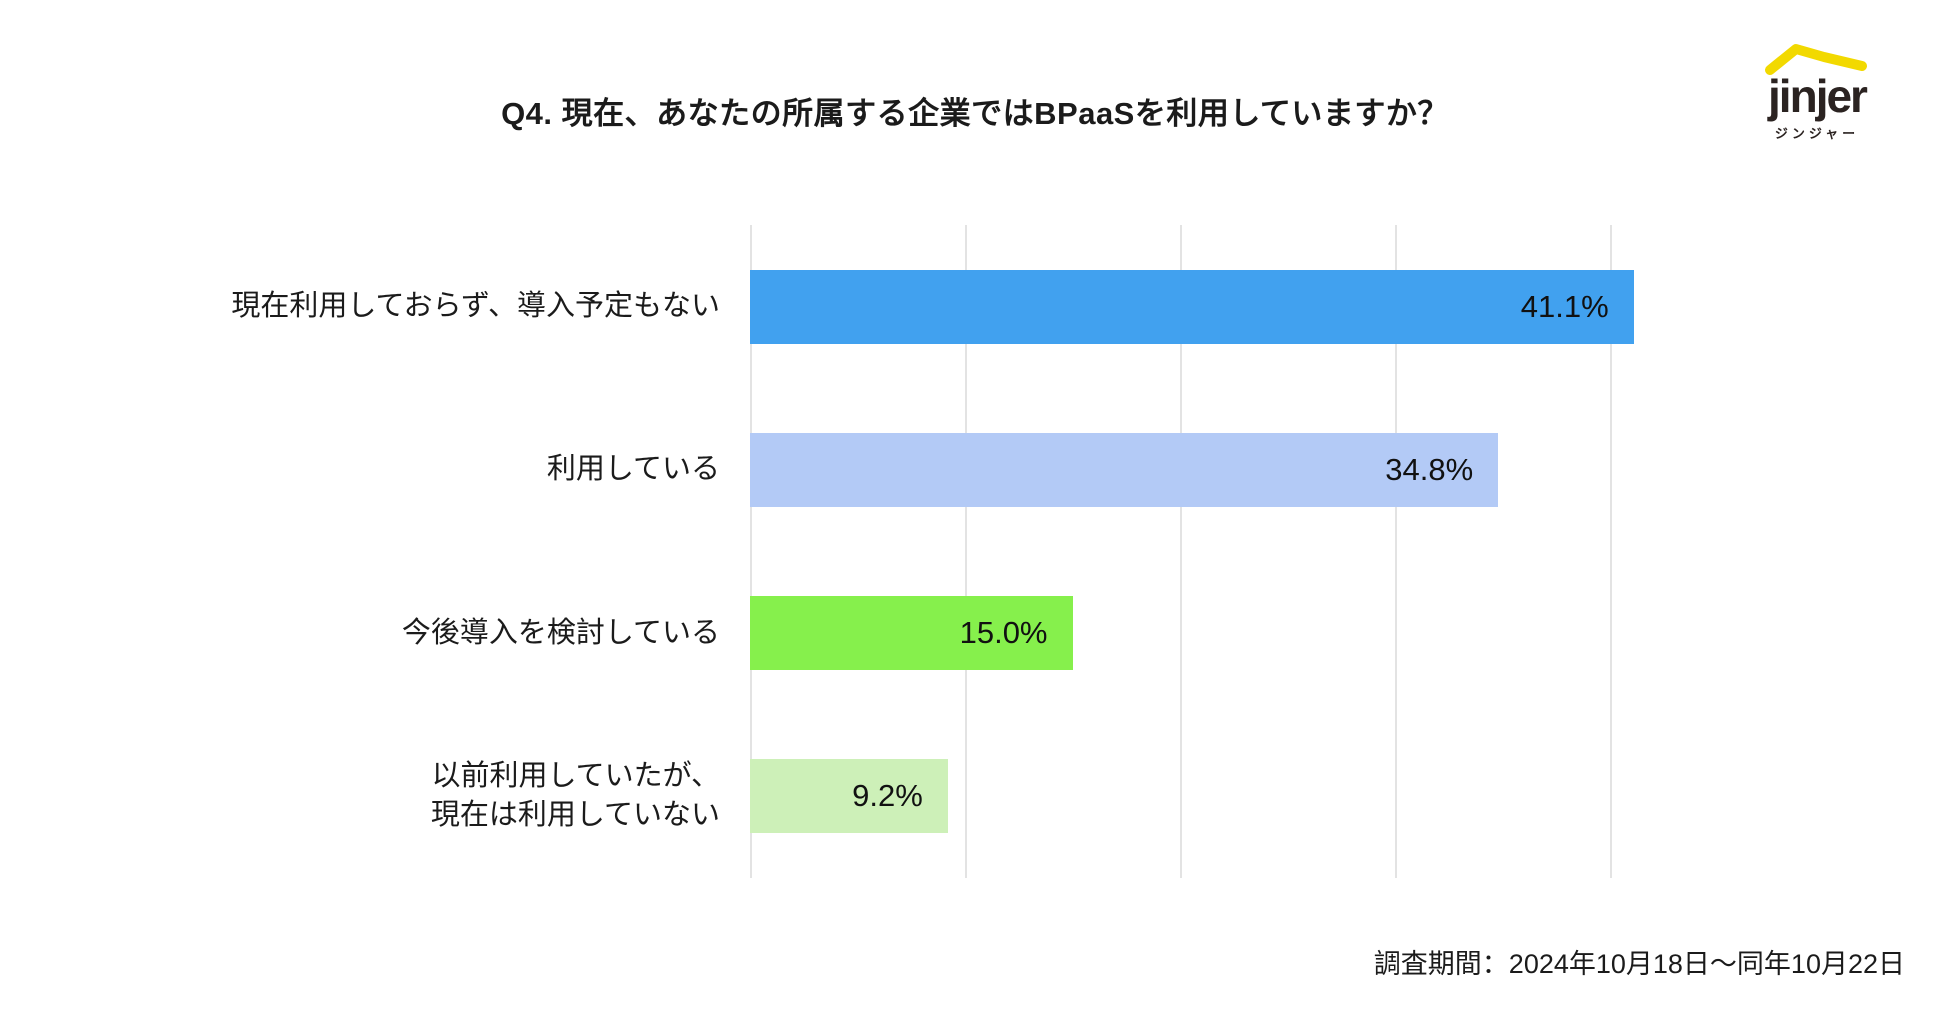 Image resolution: width=1950 pixels, height=1024 pixels. Describe the element at coordinates (560, 632) in the screenshot. I see `category-label: 今後導入を検討している` at that location.